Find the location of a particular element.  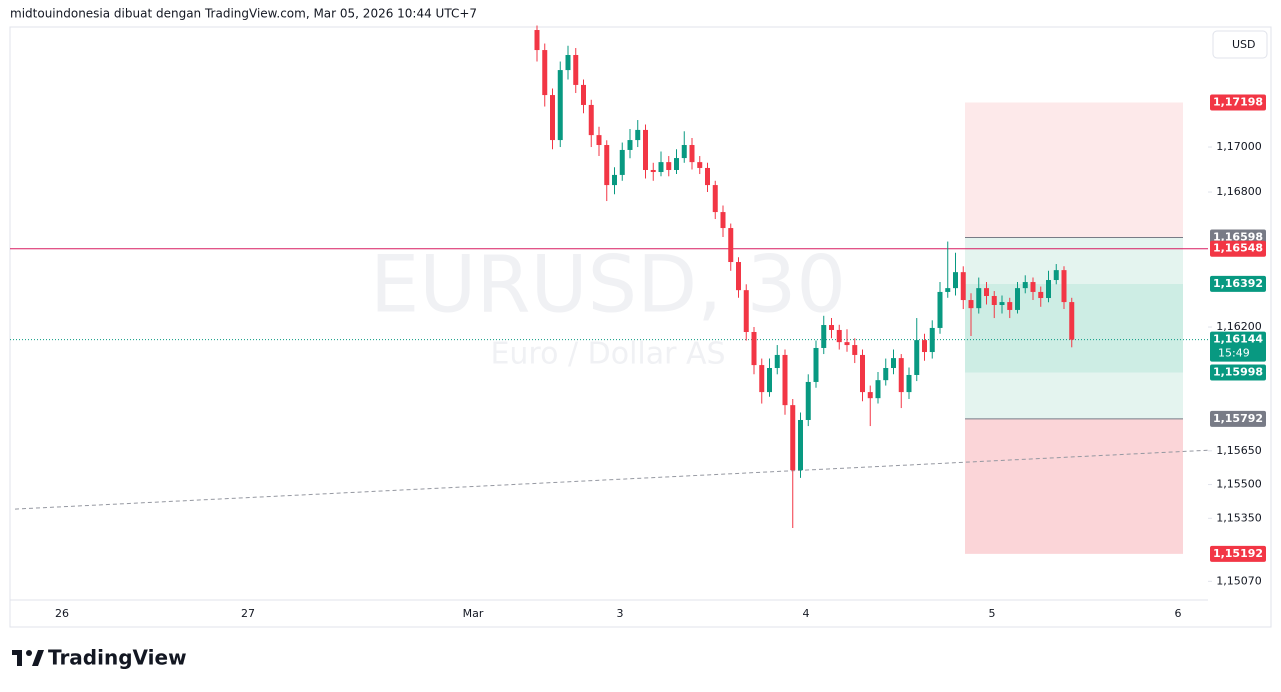

y-tick-label: 1,15350 is located at coordinates (1239, 517).